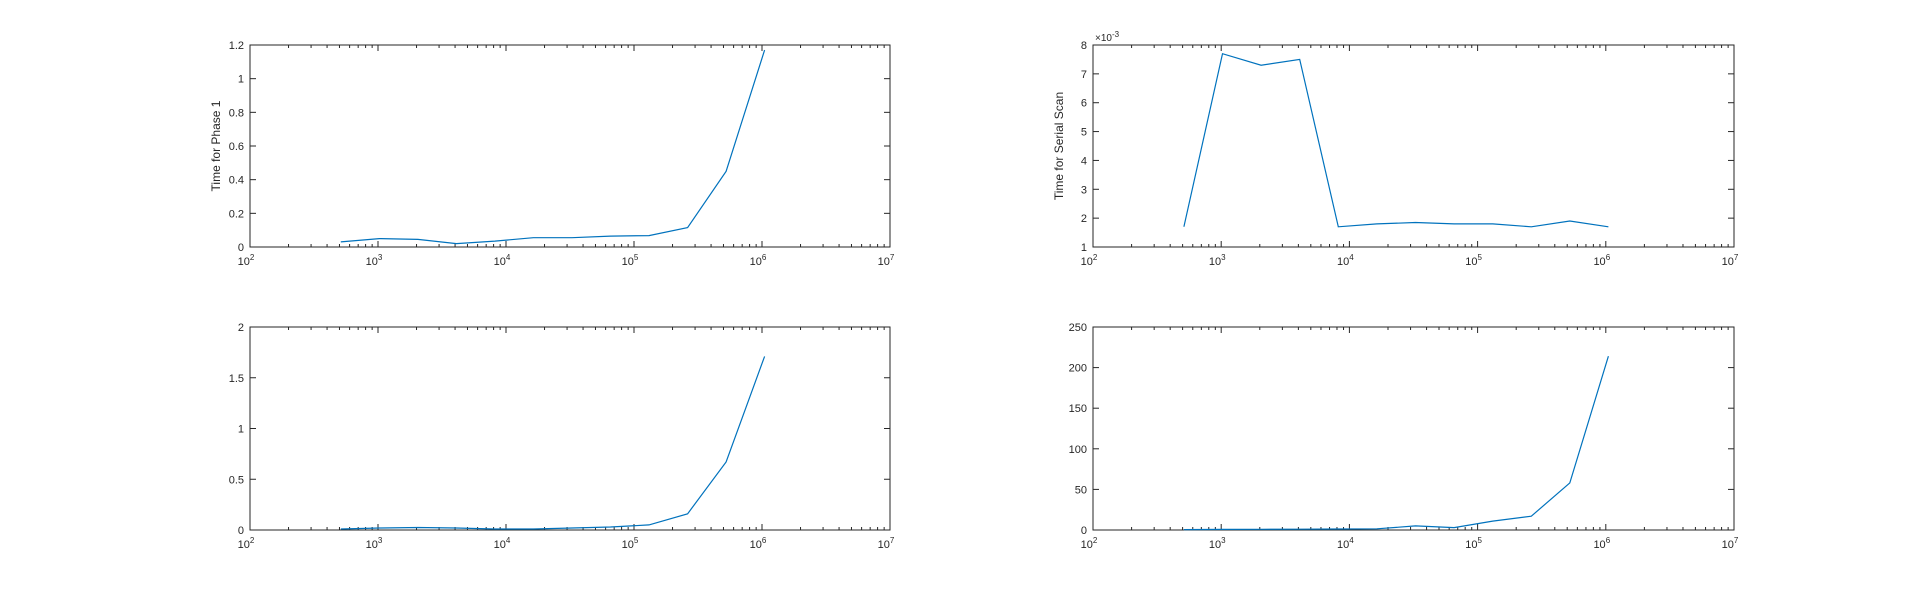 The image size is (1916, 596). What do you see at coordinates (236, 181) in the screenshot?
I see `y-tick-label: 0.4` at bounding box center [236, 181].